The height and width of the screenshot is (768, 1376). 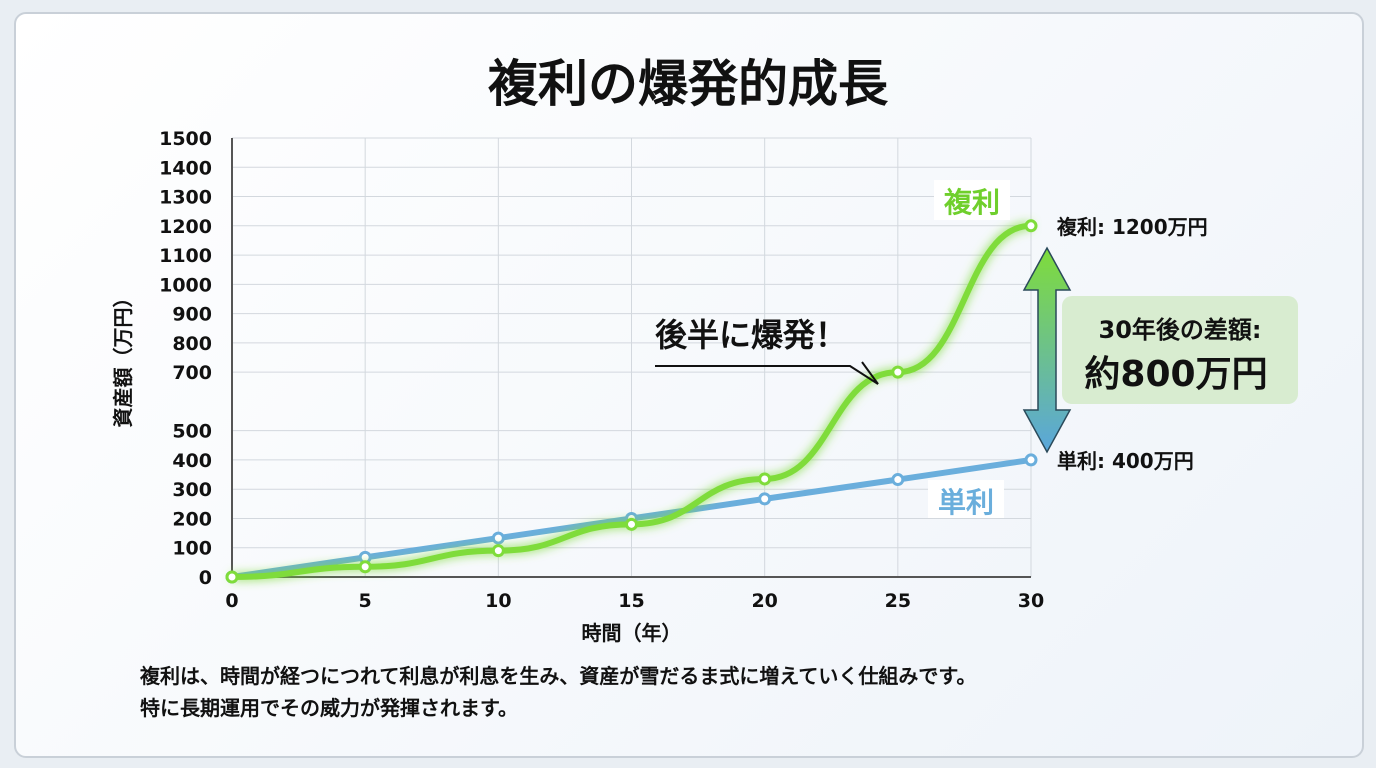 I want to click on callout-pointer, so click(x=767, y=373).